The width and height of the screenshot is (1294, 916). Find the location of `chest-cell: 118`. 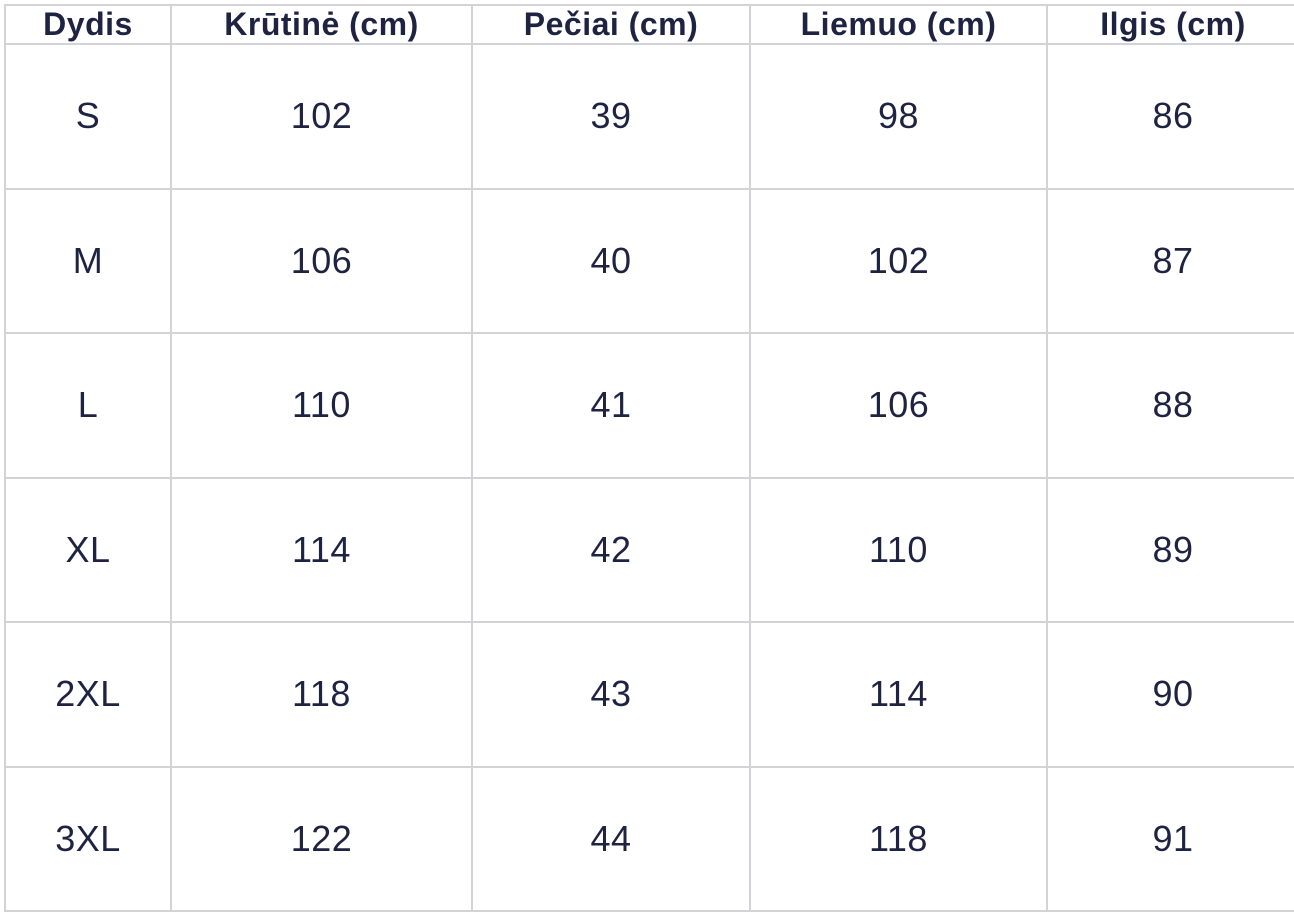

chest-cell: 118 is located at coordinates (321, 694).